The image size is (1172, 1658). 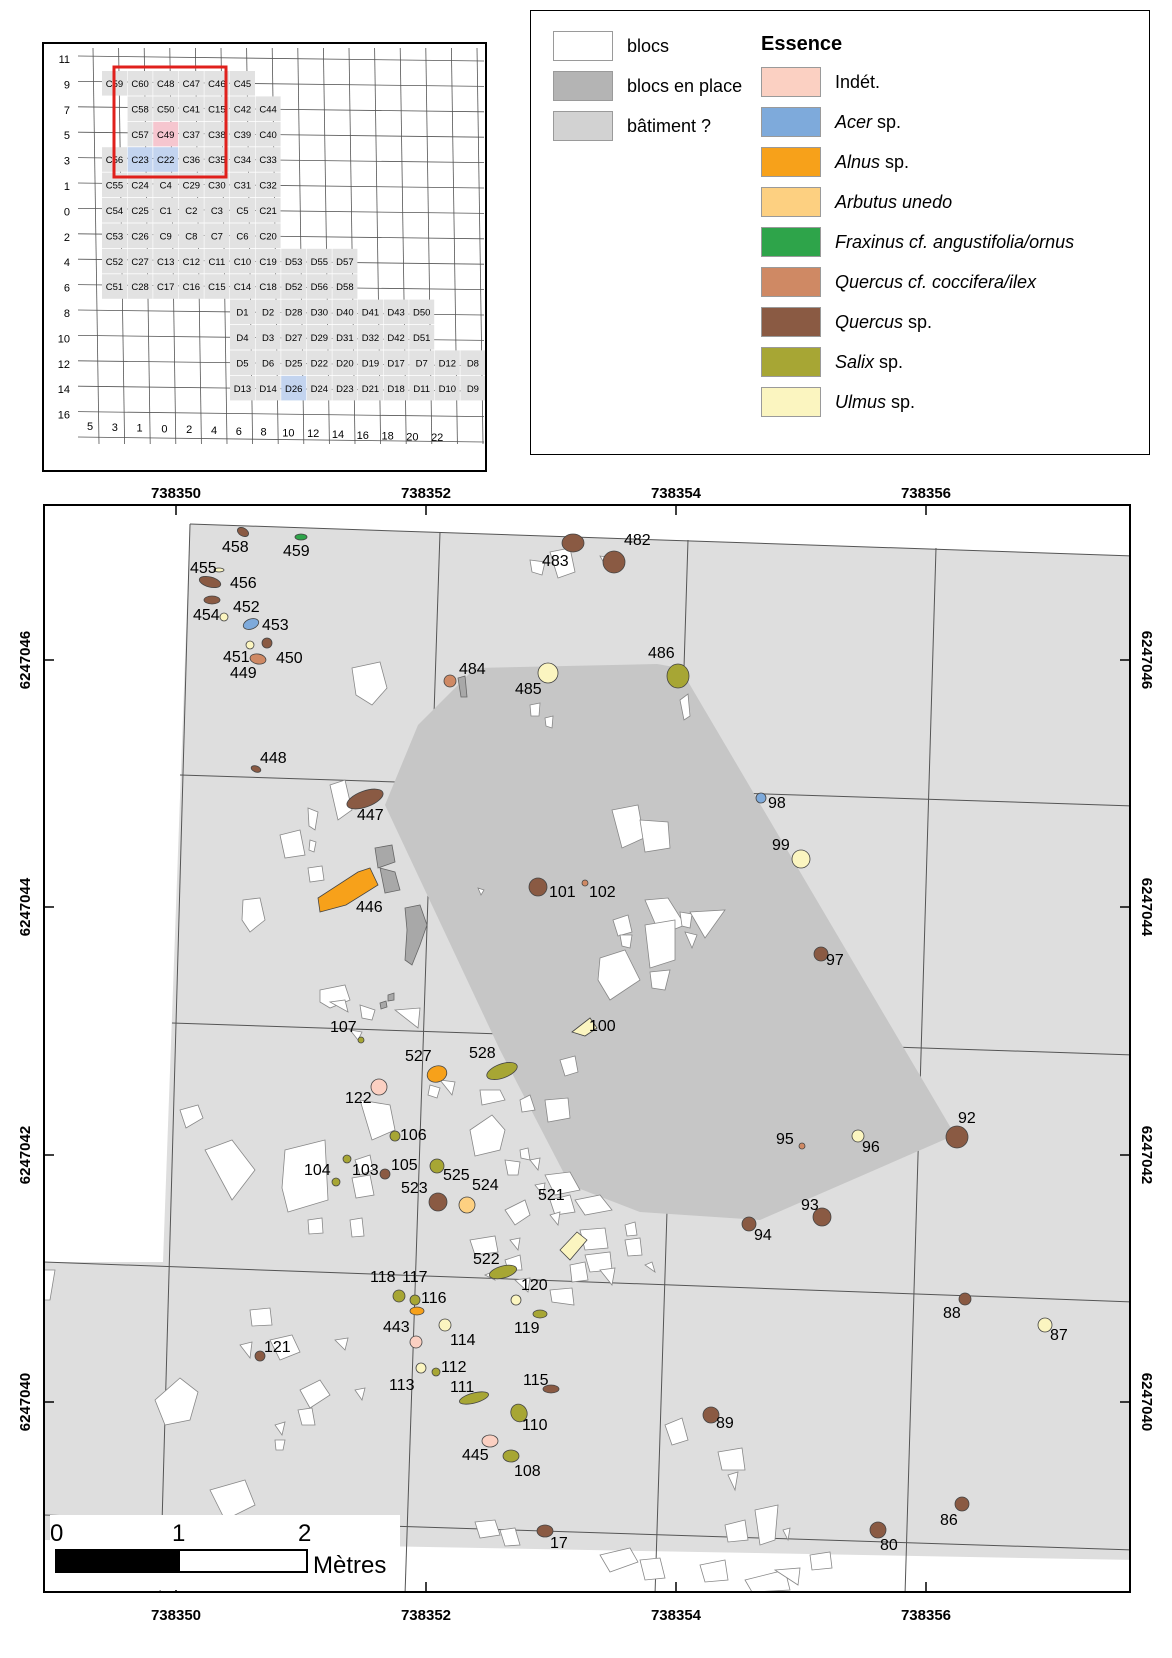 I want to click on inset-cell-label: D21, so click(x=370, y=389).